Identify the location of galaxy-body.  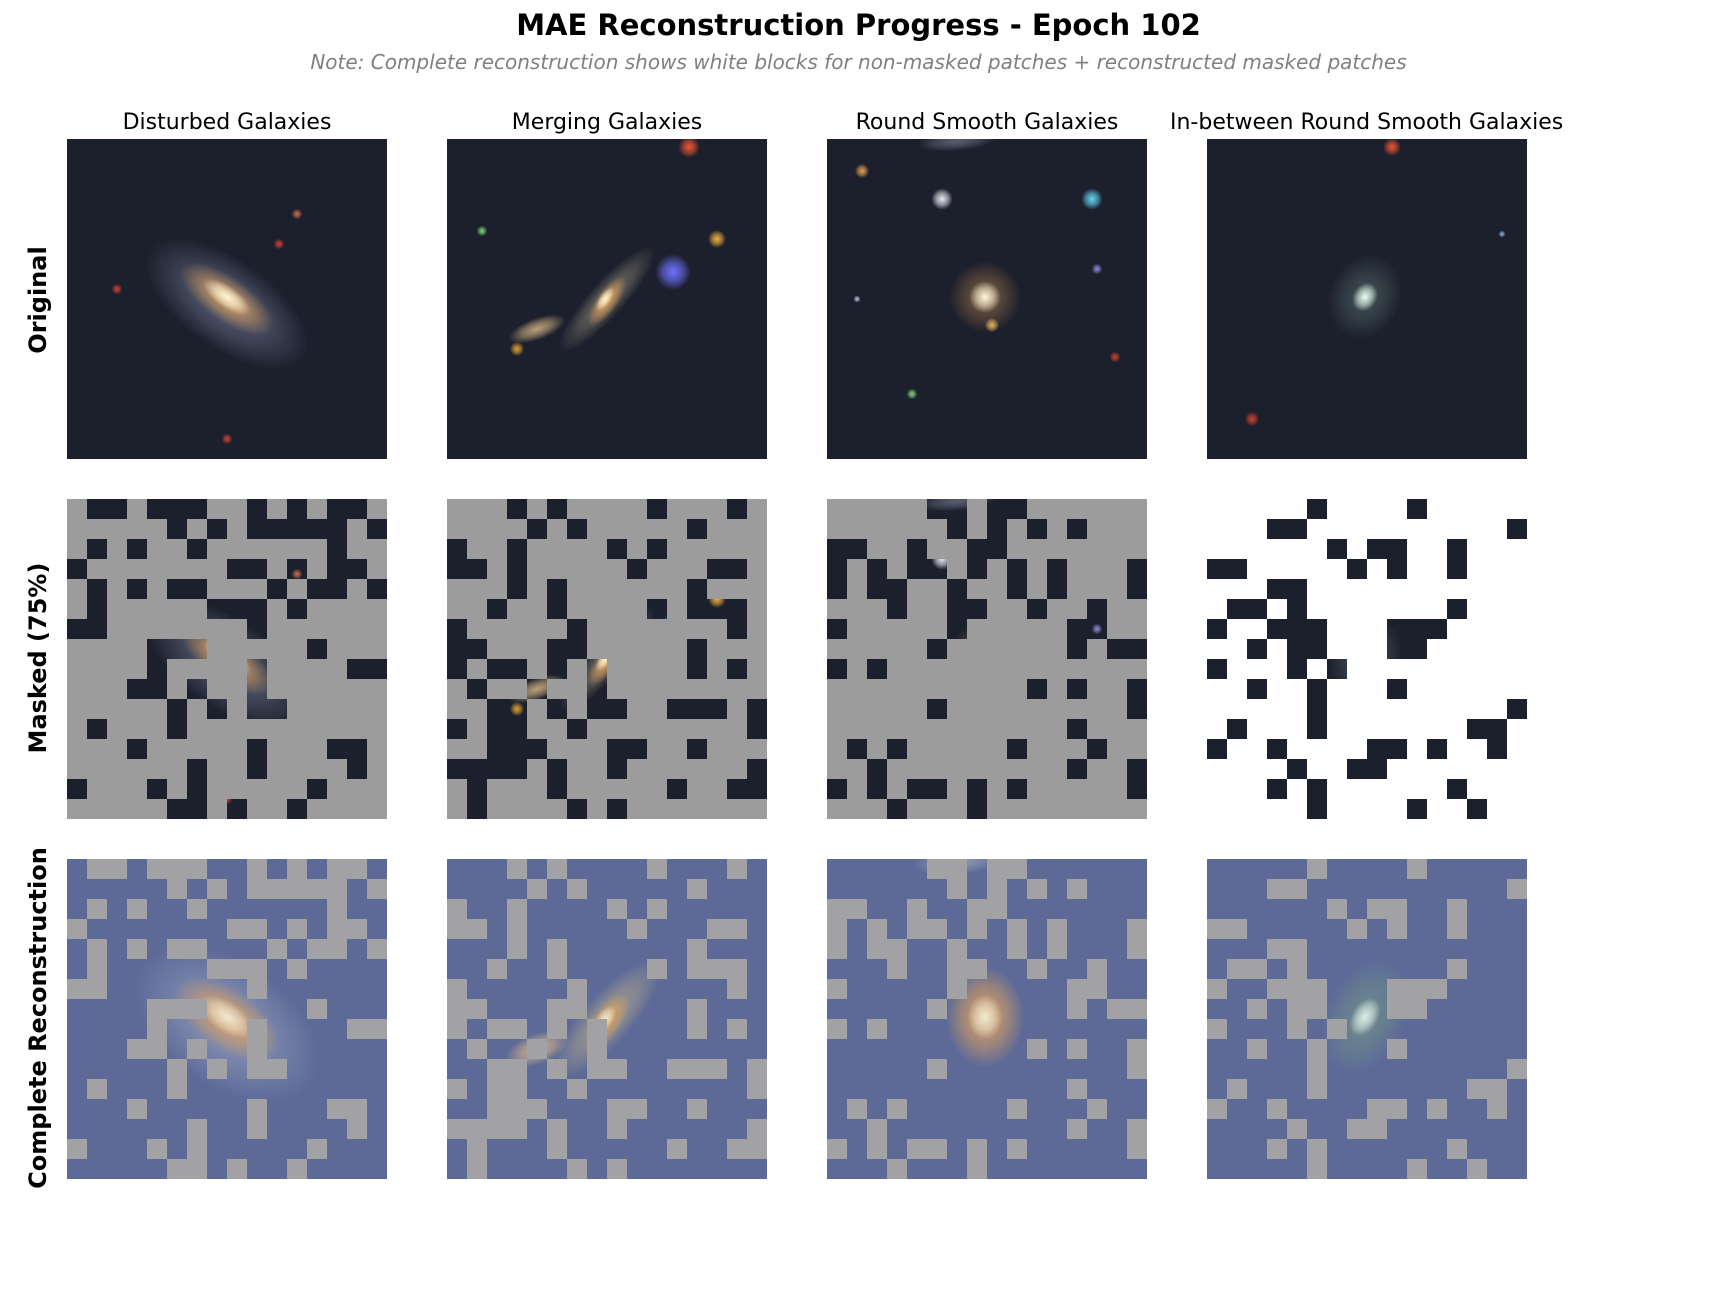
(537, 329).